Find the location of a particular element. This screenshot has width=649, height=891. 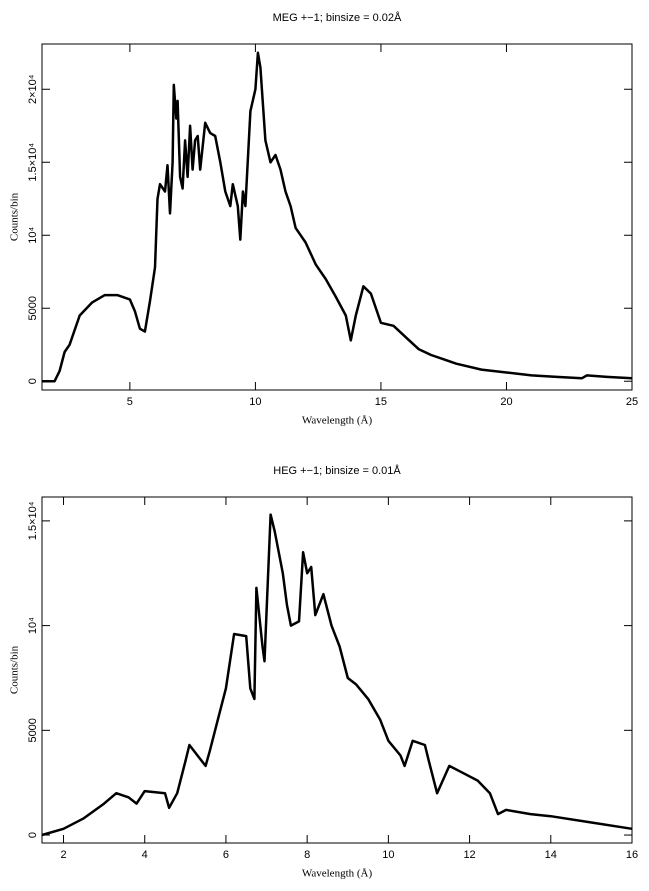

chart-title: HEG +−1; binsize = 0.01Å is located at coordinates (337, 470).